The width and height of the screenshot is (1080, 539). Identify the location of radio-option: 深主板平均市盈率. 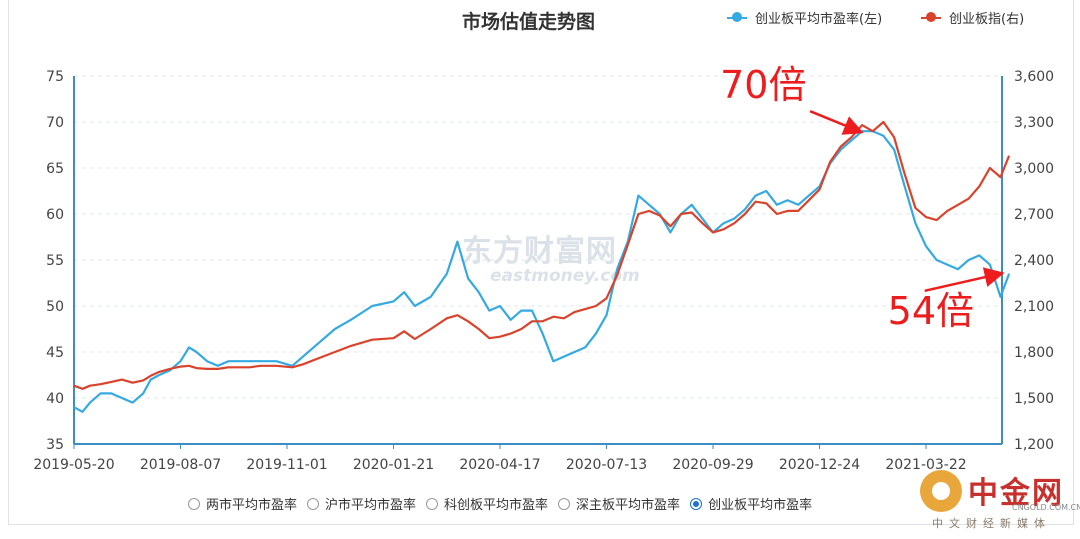
(619, 503).